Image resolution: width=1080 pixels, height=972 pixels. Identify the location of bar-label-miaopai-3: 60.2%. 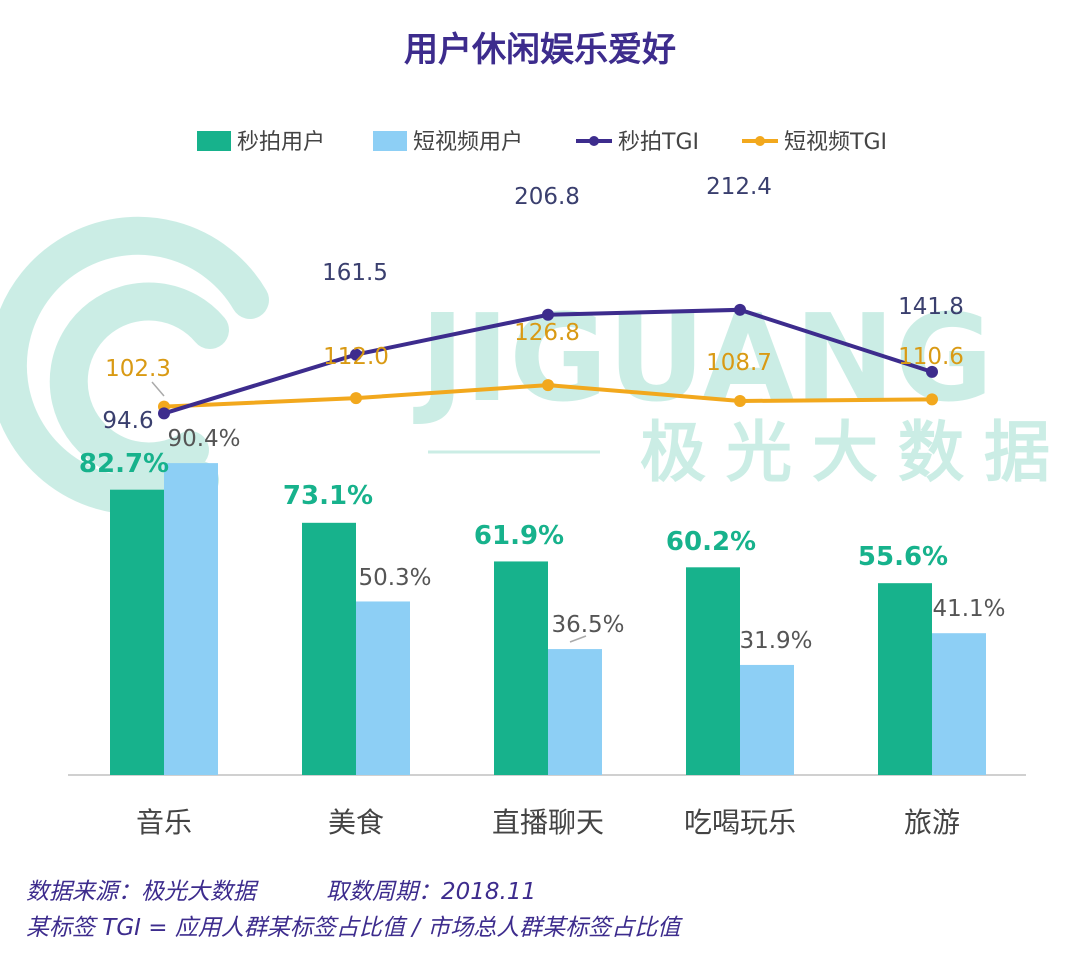
(711, 542).